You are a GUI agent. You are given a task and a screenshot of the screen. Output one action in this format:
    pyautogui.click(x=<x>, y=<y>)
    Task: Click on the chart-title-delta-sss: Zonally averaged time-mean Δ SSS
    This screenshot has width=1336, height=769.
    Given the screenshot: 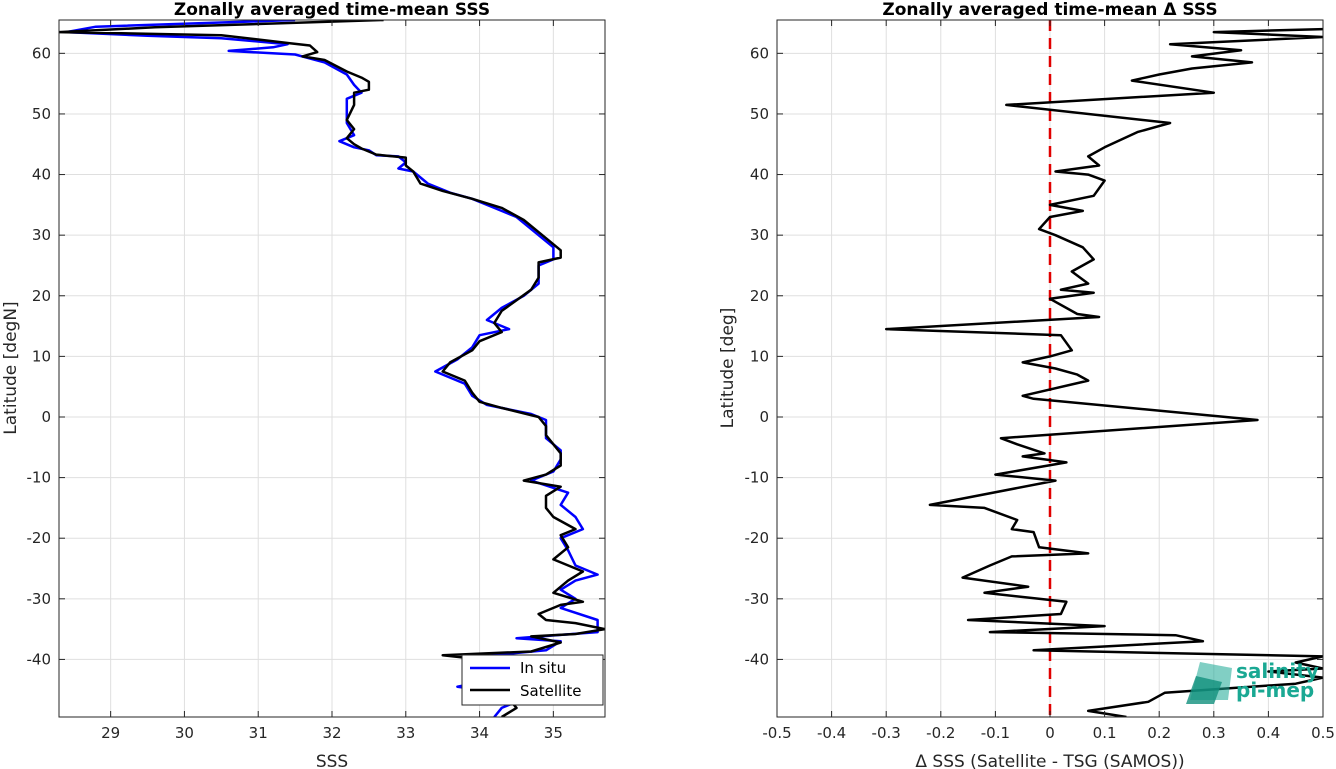 What is the action you would take?
    pyautogui.click(x=1049, y=10)
    